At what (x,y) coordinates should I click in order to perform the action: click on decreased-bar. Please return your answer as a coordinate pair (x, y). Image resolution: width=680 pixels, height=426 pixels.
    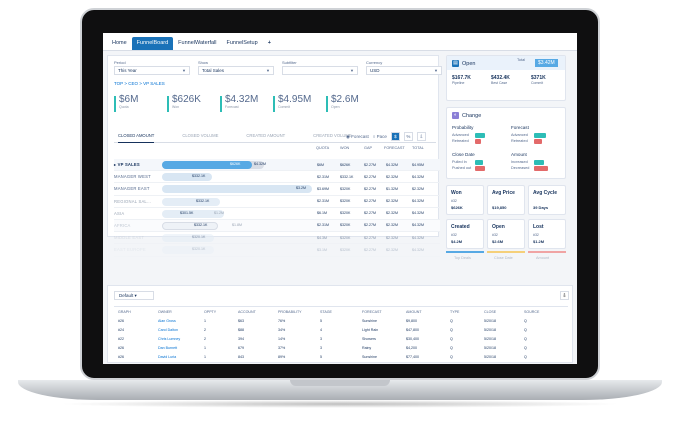
    Looking at the image, I should click on (541, 168).